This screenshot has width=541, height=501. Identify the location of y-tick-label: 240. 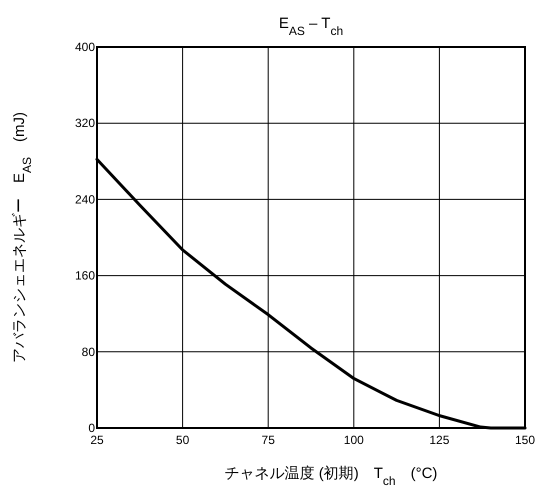
(85, 199).